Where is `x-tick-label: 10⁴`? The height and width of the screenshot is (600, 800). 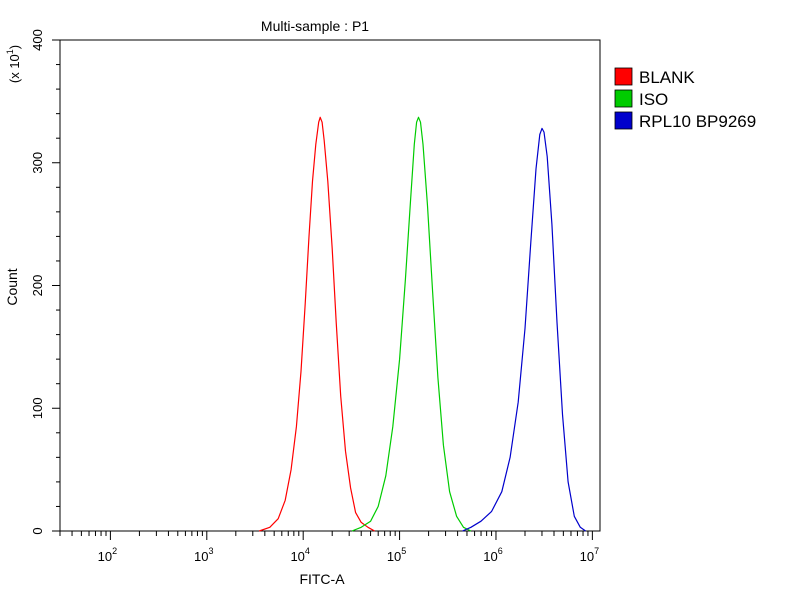
x-tick-label: 10⁴ is located at coordinates (299, 555).